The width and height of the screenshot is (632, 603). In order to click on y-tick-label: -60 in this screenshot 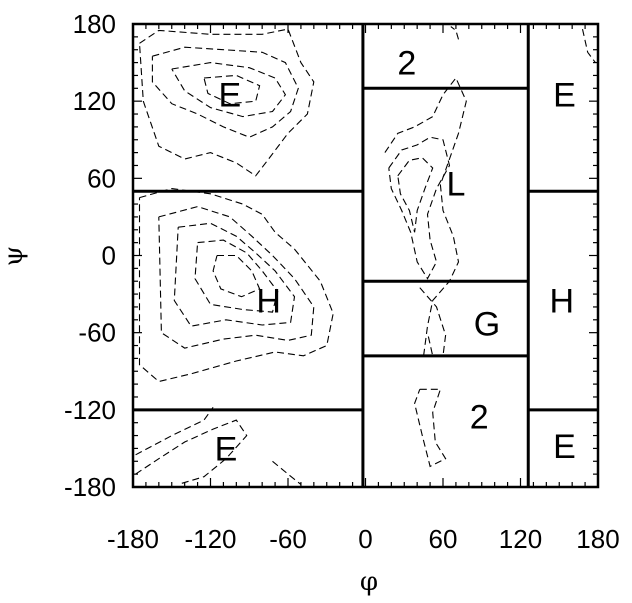, I will do `click(97, 333)`.